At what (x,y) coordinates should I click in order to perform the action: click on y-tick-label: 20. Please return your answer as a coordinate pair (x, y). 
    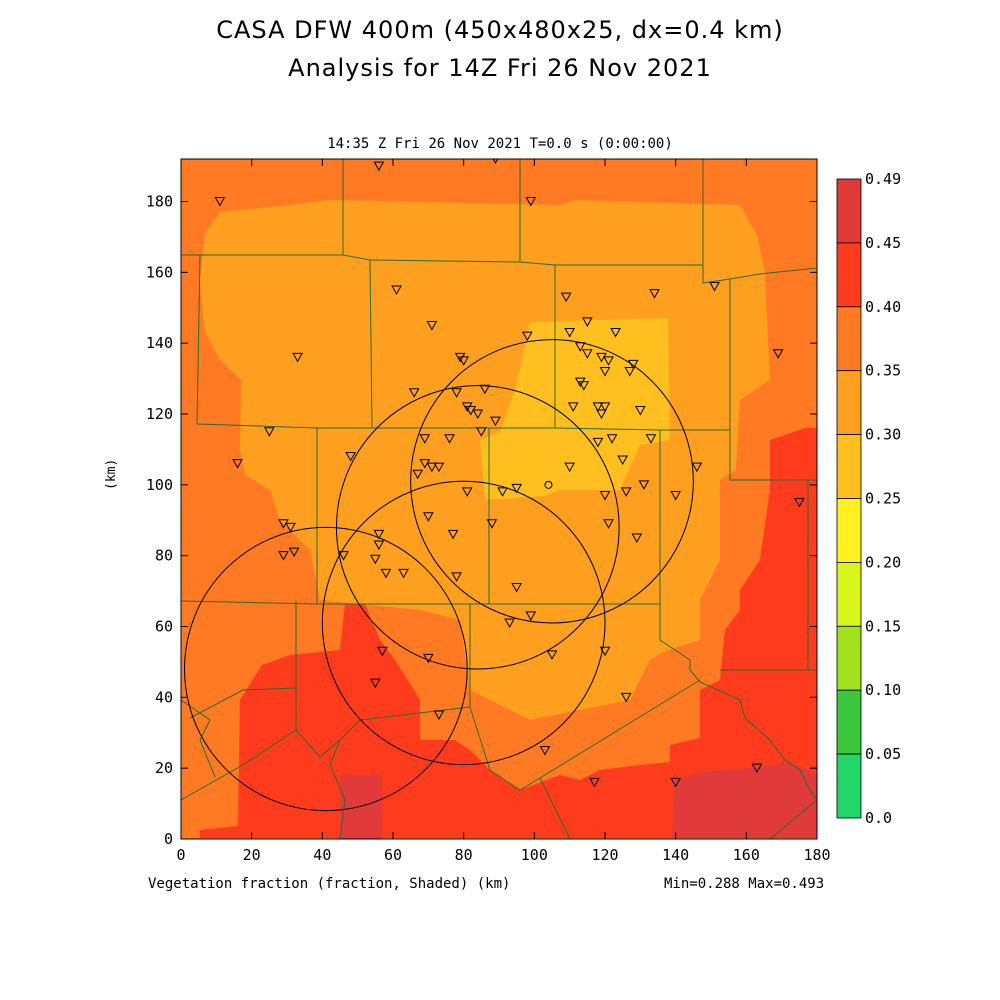
    Looking at the image, I should click on (164, 768).